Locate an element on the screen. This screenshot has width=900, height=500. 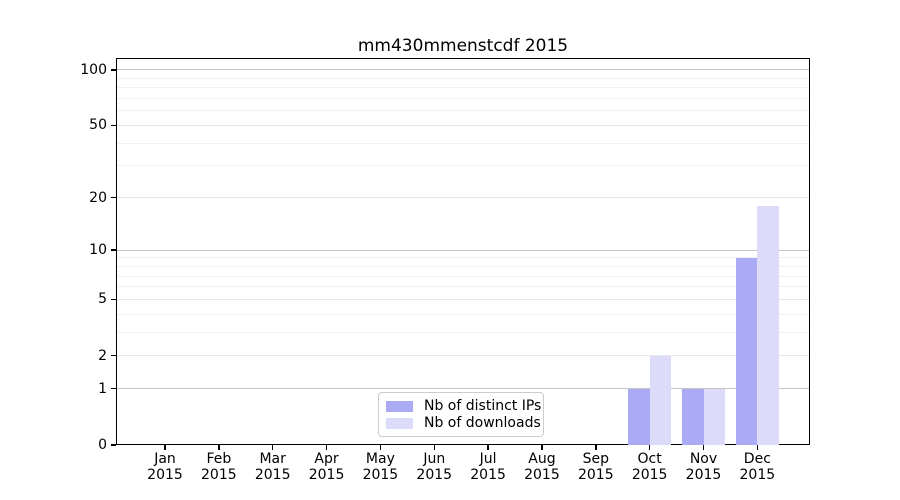
y-tick-label: 50 is located at coordinates (98, 125).